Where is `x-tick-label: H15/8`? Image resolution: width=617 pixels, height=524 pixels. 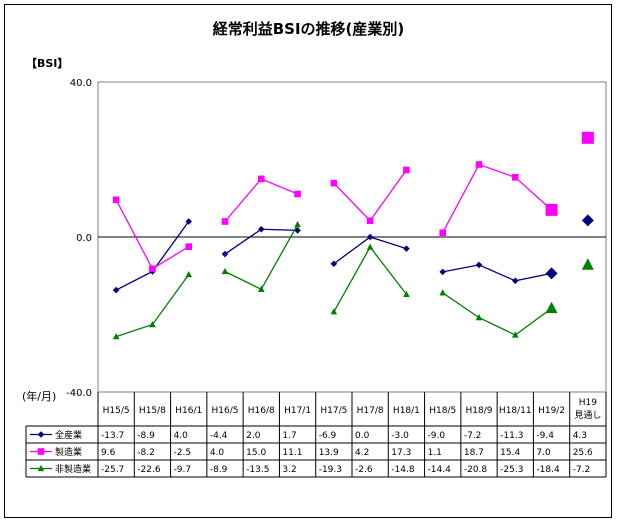 x-tick-label: H15/8 is located at coordinates (152, 411).